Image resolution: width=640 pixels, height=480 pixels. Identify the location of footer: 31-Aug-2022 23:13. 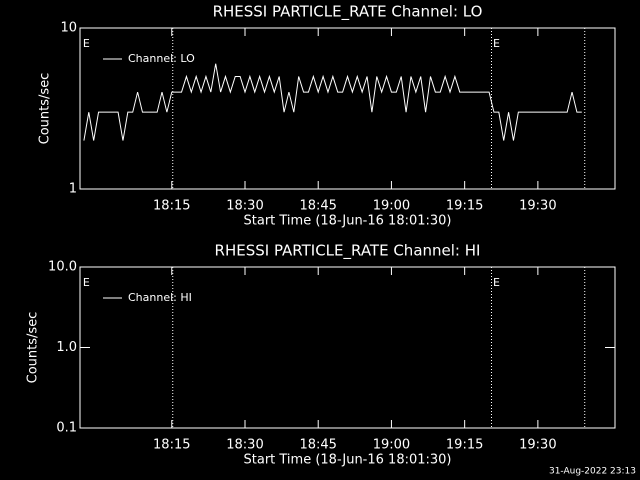
(592, 472).